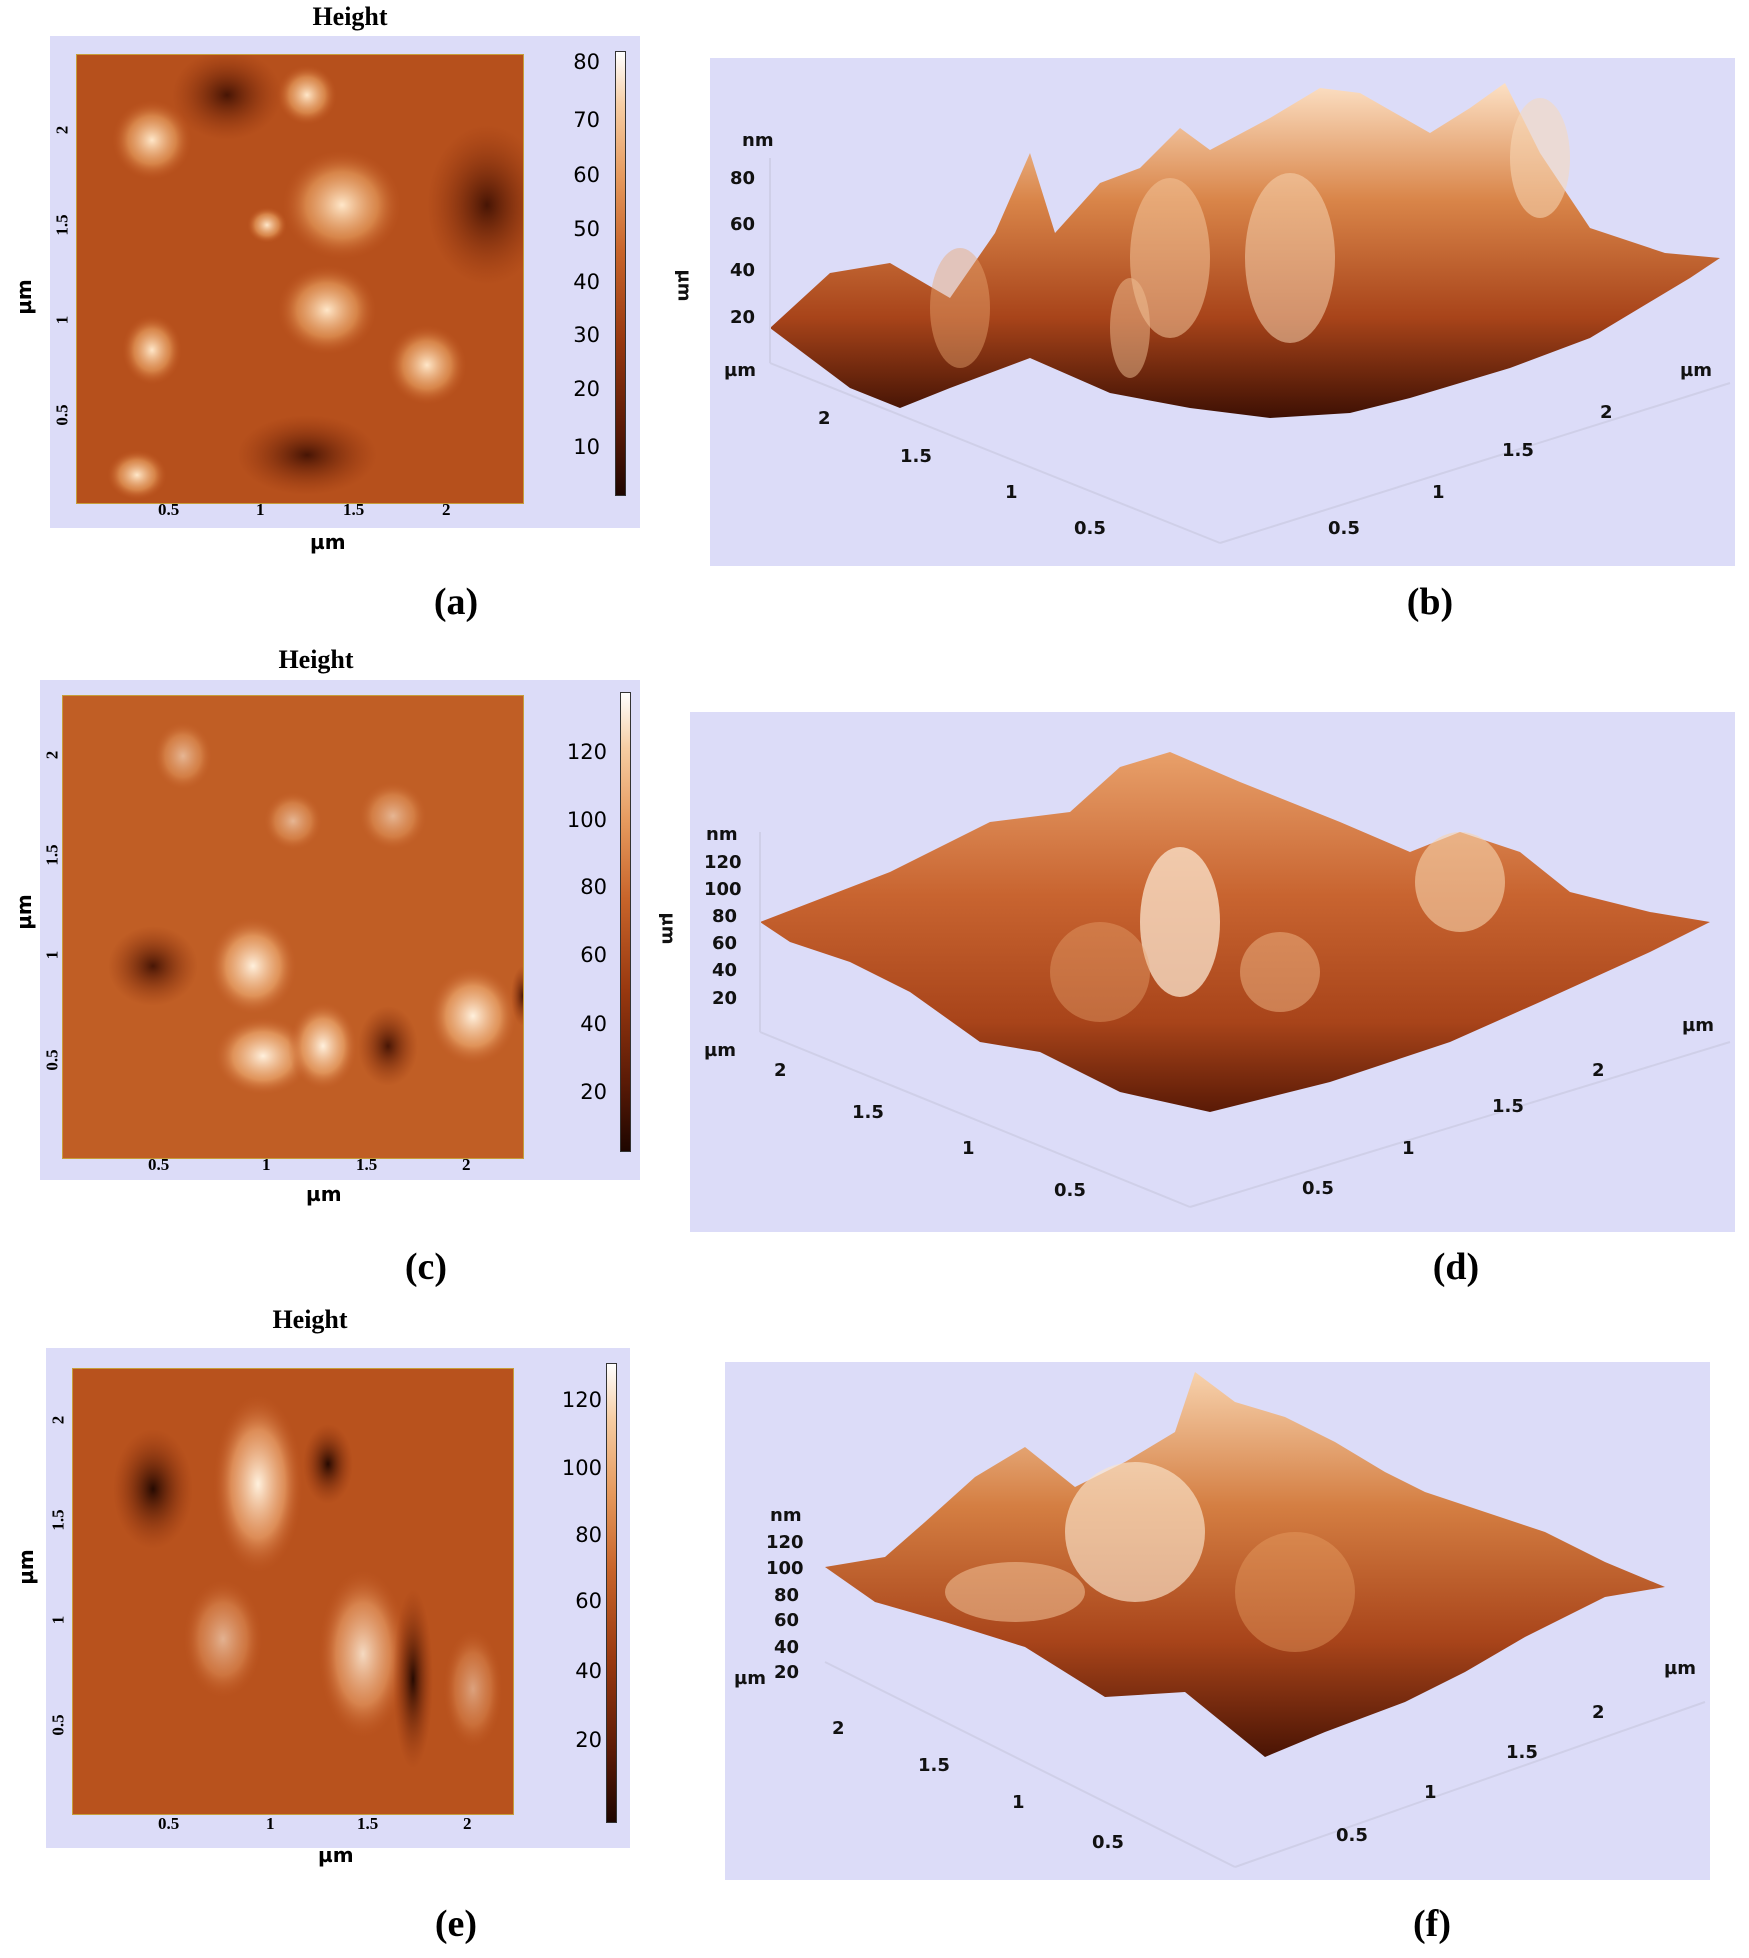  Describe the element at coordinates (586, 389) in the screenshot. I see `colorbar-tick: 20` at that location.